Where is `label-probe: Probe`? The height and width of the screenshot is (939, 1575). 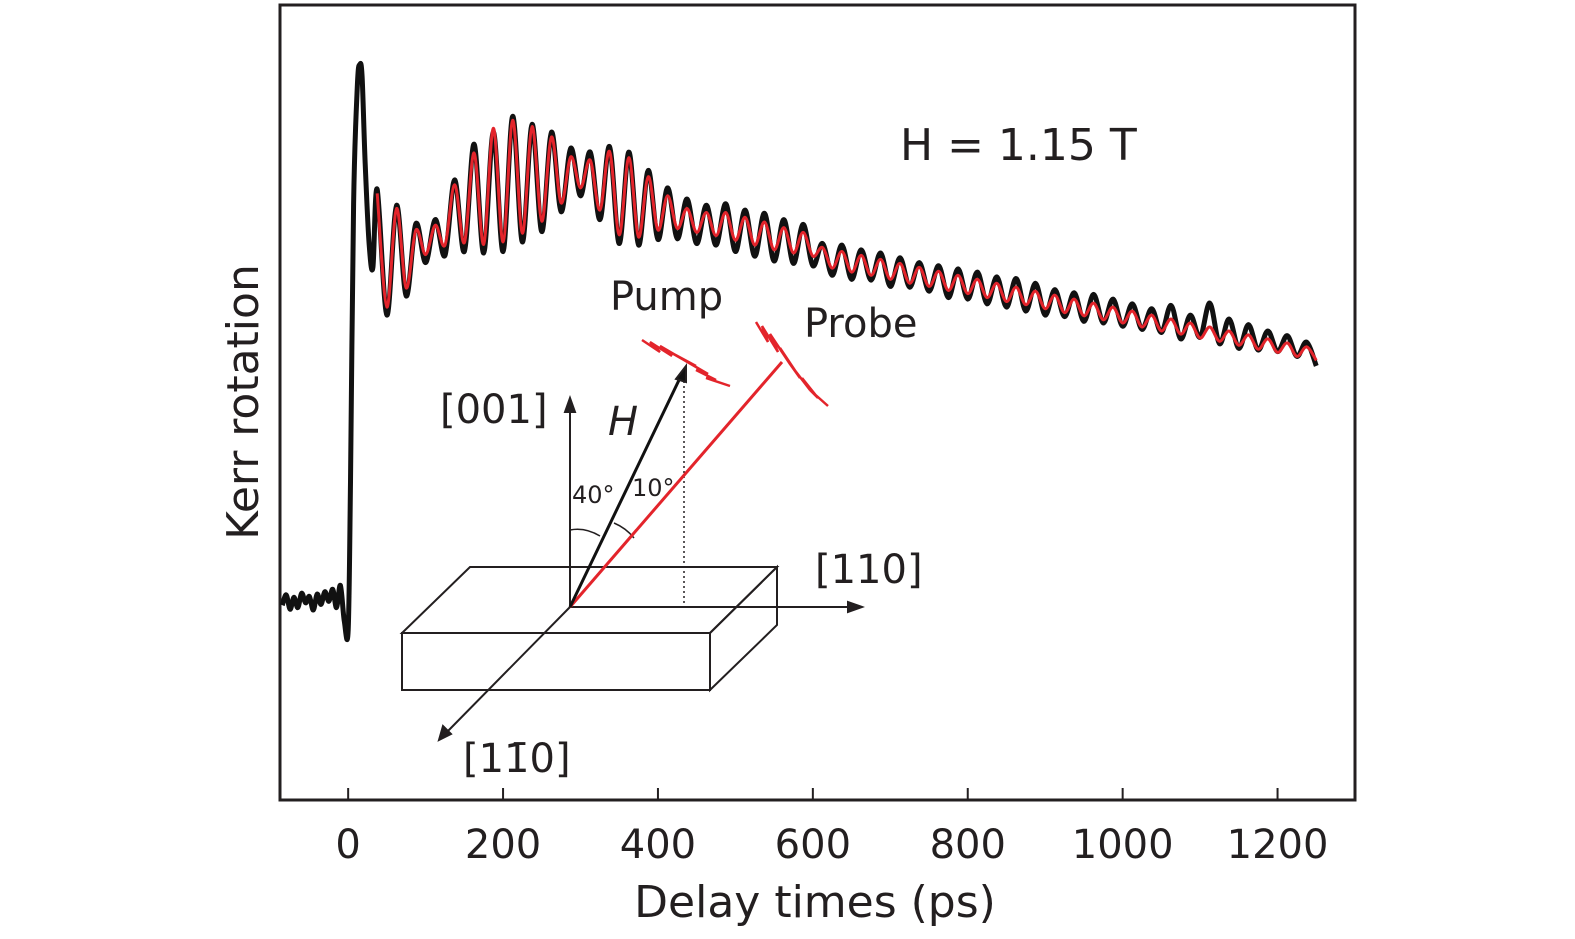
label-probe: Probe is located at coordinates (860, 324).